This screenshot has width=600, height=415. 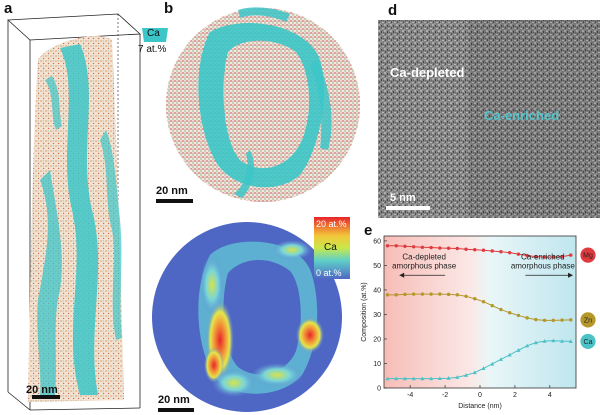 What do you see at coordinates (377, 241) in the screenshot?
I see `y-tick-label: 60` at bounding box center [377, 241].